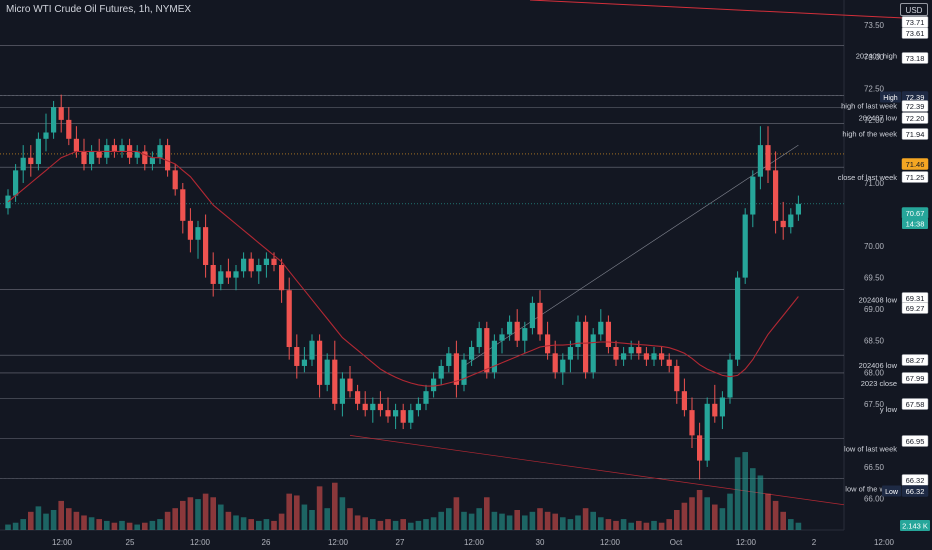 The image size is (932, 550). Describe the element at coordinates (915, 404) in the screenshot. I see `price-badge-text: 67.58` at that location.